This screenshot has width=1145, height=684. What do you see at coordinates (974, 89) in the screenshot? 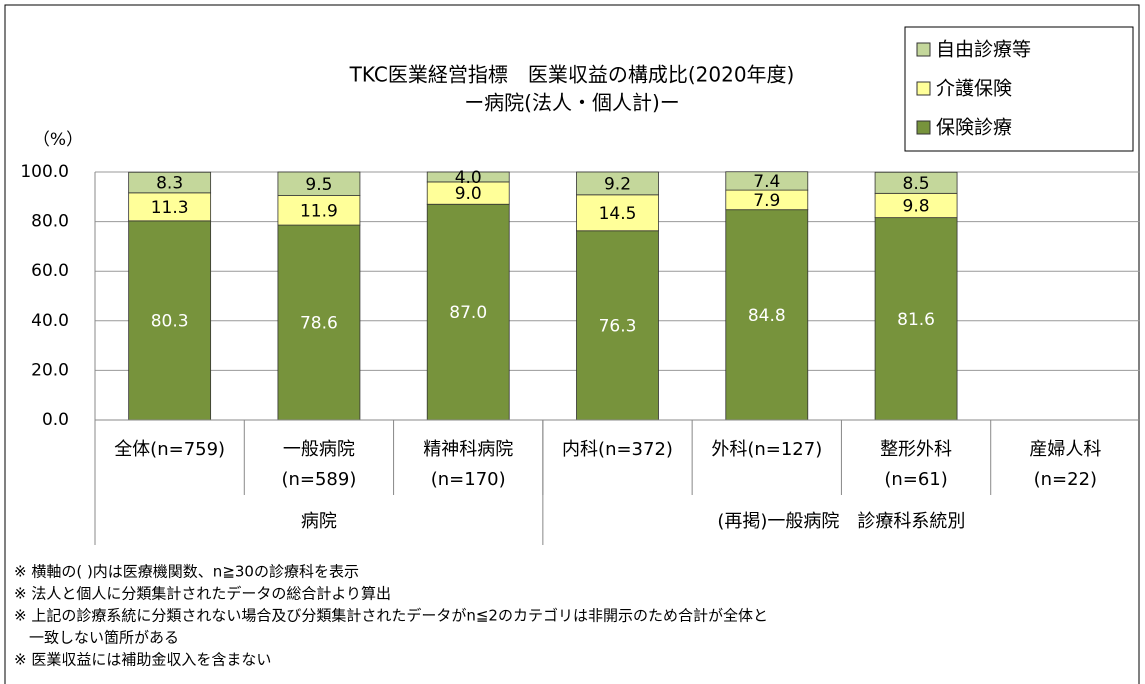
I see `legend-label: 介護保険` at bounding box center [974, 89].